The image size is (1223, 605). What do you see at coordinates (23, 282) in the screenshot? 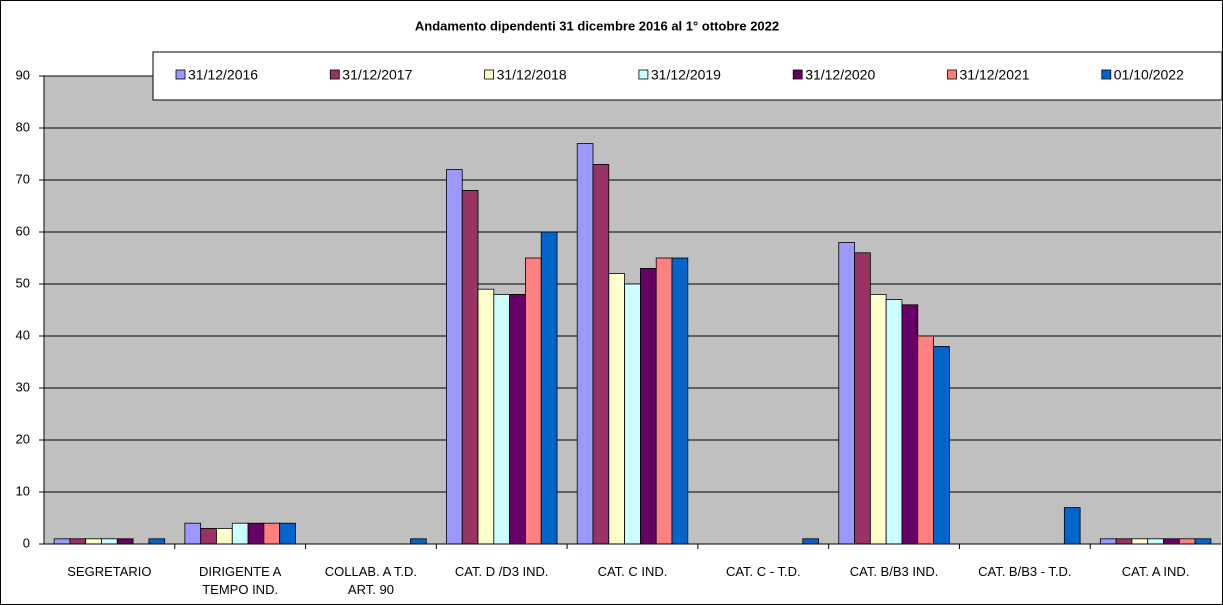
I see `y-tick-label: 50` at bounding box center [23, 282].